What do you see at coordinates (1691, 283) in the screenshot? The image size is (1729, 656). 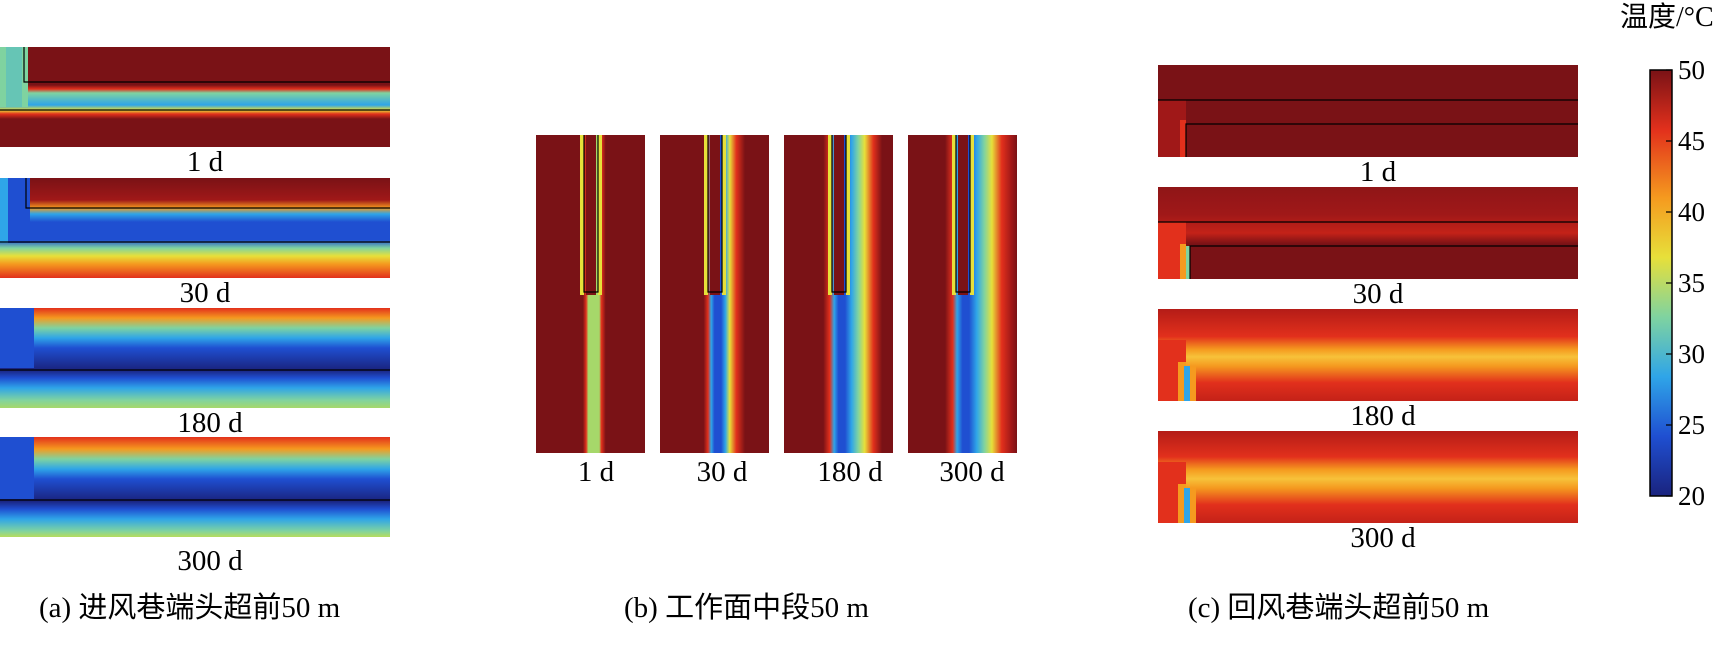 I see `colorbar-tick-35: 35` at bounding box center [1691, 283].